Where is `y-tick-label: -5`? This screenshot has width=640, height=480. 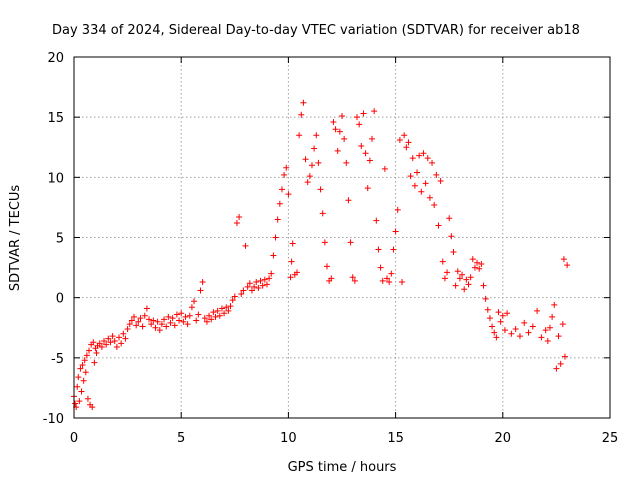 y-tick-label: -5 is located at coordinates (57, 359).